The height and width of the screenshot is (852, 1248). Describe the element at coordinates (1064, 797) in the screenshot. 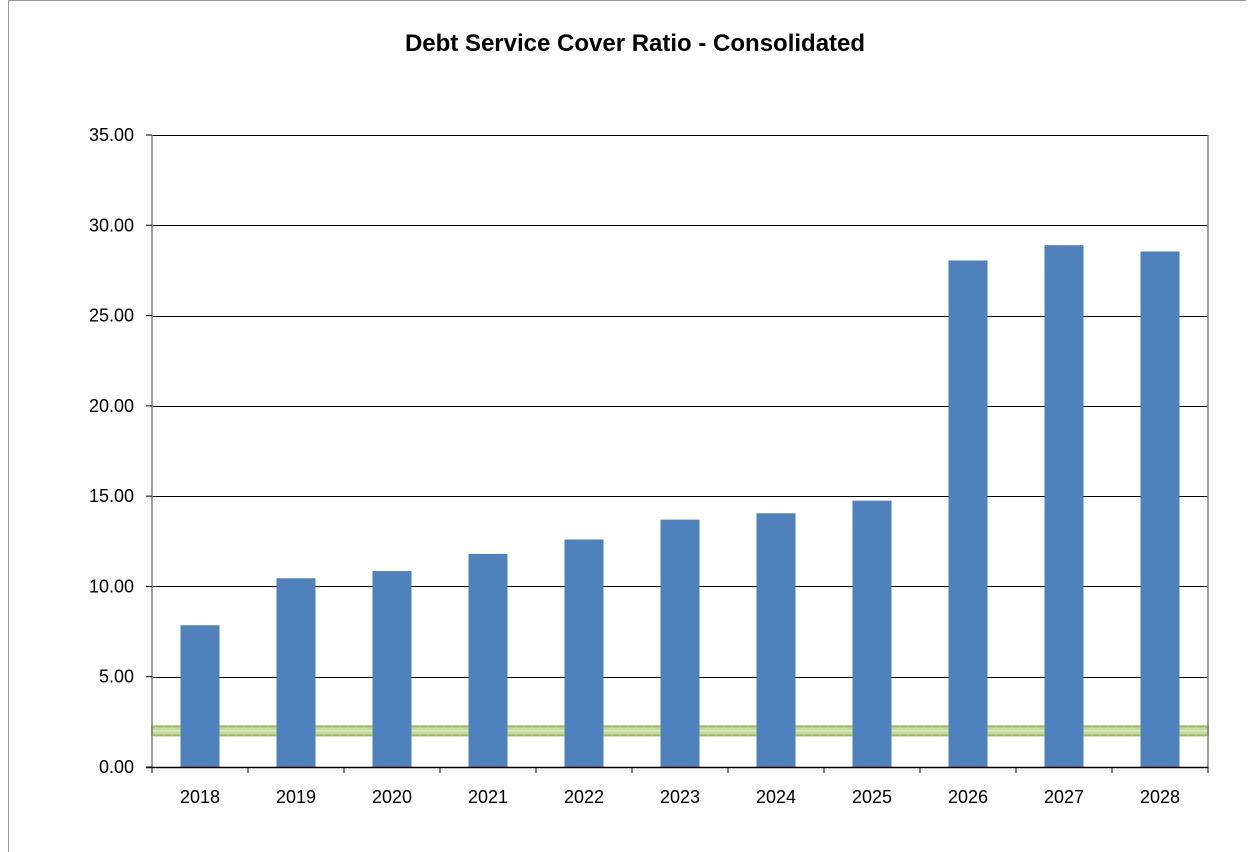

I see `x-tick-label: 2027` at that location.